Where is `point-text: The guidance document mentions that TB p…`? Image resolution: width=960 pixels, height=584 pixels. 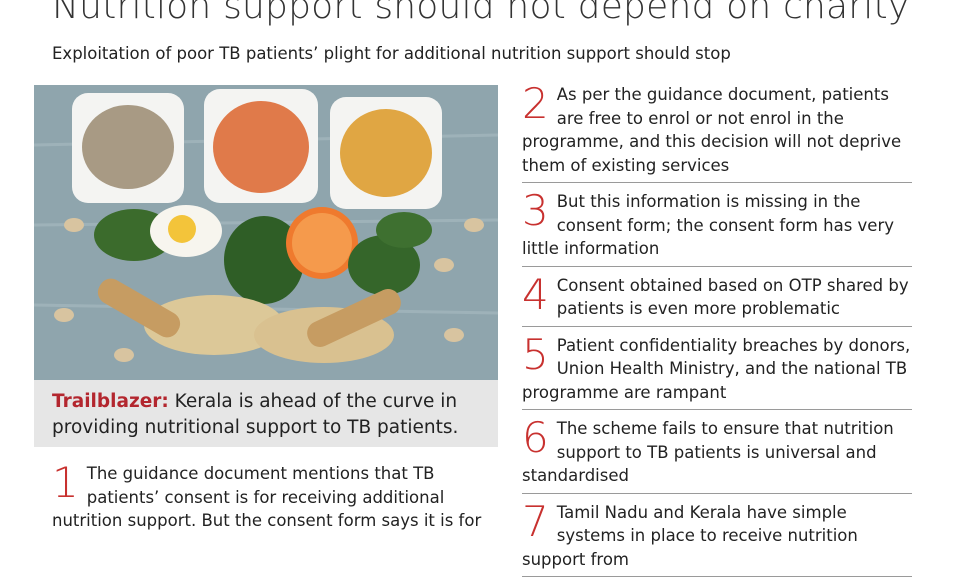
point-text: The guidance document mentions that TB p… is located at coordinates (267, 497).